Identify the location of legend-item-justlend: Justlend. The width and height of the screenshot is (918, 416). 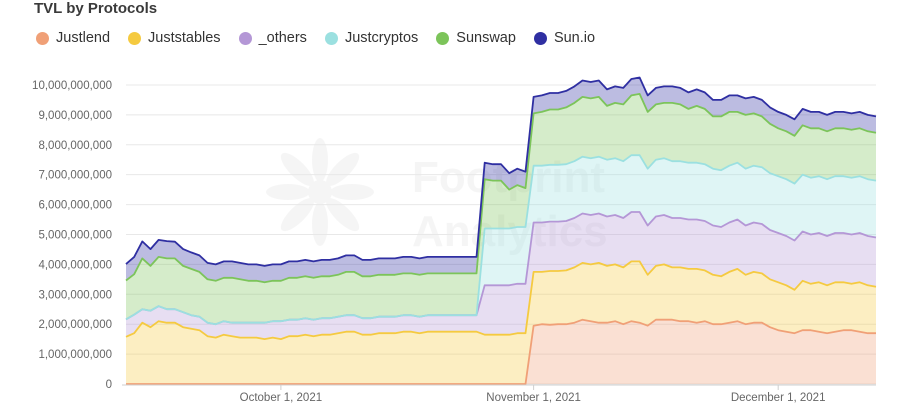
(73, 38).